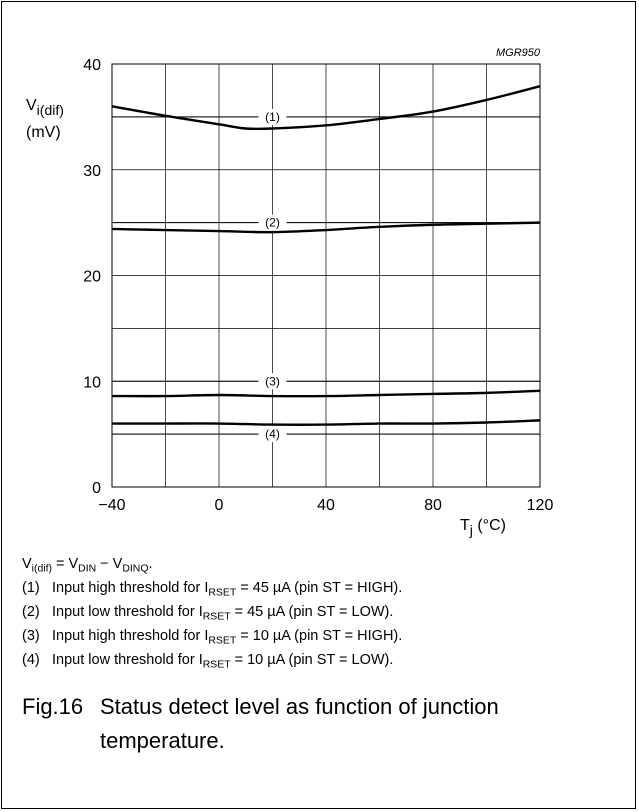  Describe the element at coordinates (53, 706) in the screenshot. I see `figure-number: Fig.16` at that location.